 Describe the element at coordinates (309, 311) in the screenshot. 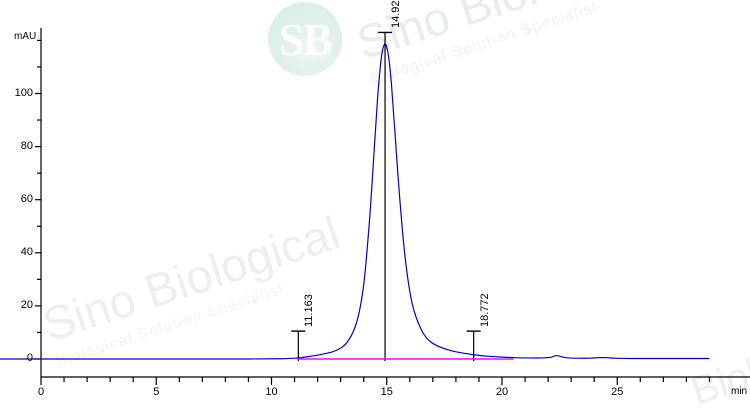

I see `peak-retention-label: 11.163` at that location.